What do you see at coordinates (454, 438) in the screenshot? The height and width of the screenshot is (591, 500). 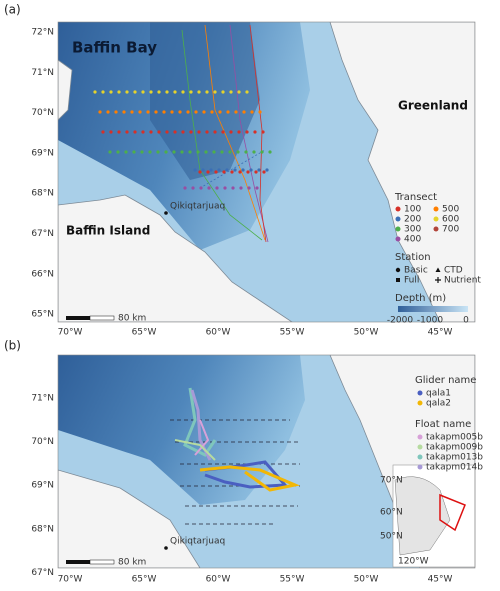 I see `legend-label: takapm005b` at bounding box center [454, 438].